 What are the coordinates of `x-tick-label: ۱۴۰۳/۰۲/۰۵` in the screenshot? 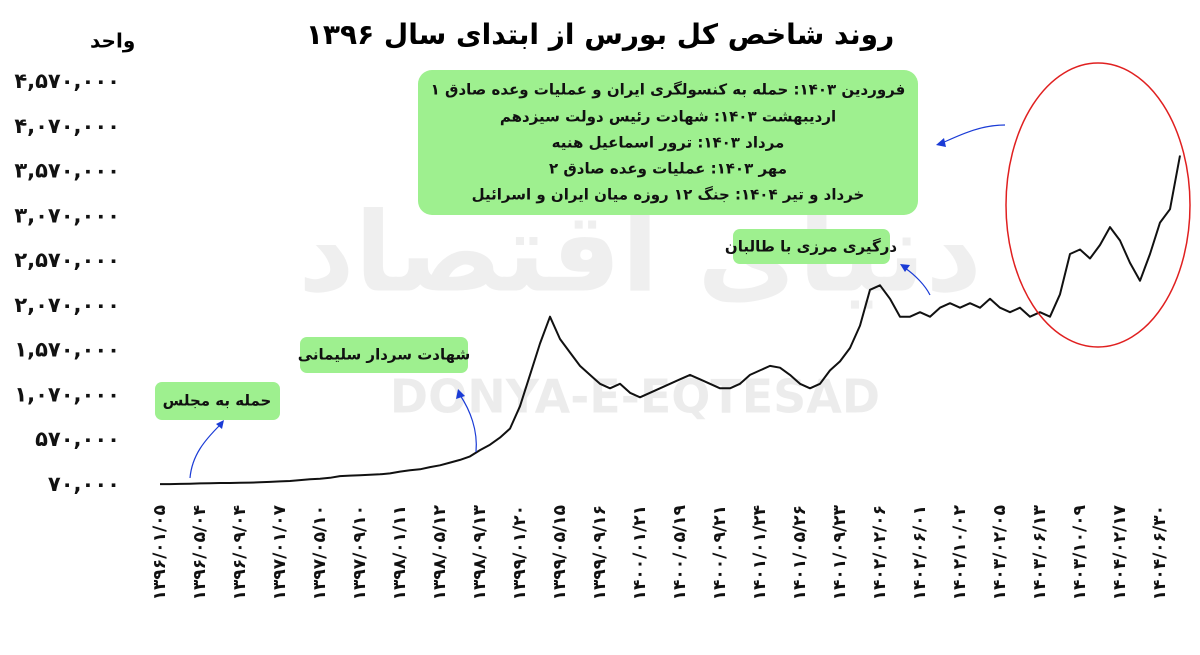 It's located at (1000, 552).